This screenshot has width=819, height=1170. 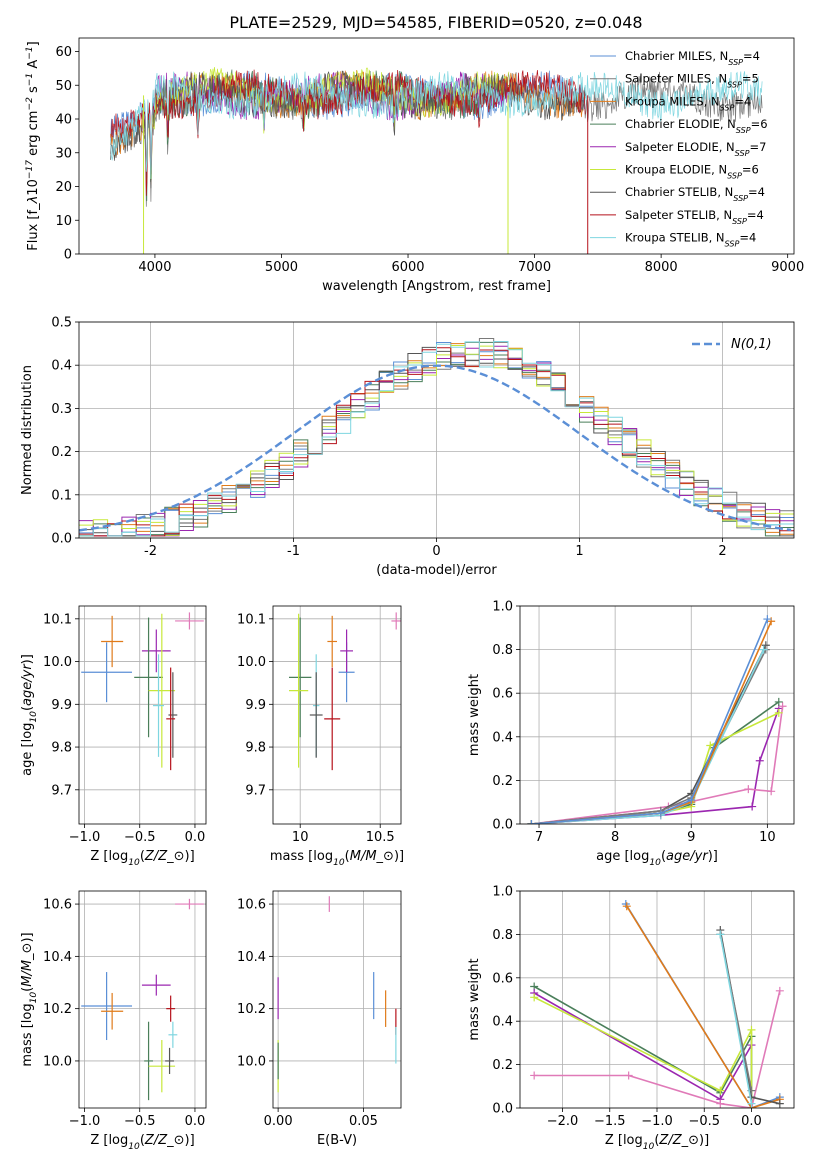 I want to click on x-axis-label: Z [log10(Z/Z_⊙)], so click(x=142, y=858).